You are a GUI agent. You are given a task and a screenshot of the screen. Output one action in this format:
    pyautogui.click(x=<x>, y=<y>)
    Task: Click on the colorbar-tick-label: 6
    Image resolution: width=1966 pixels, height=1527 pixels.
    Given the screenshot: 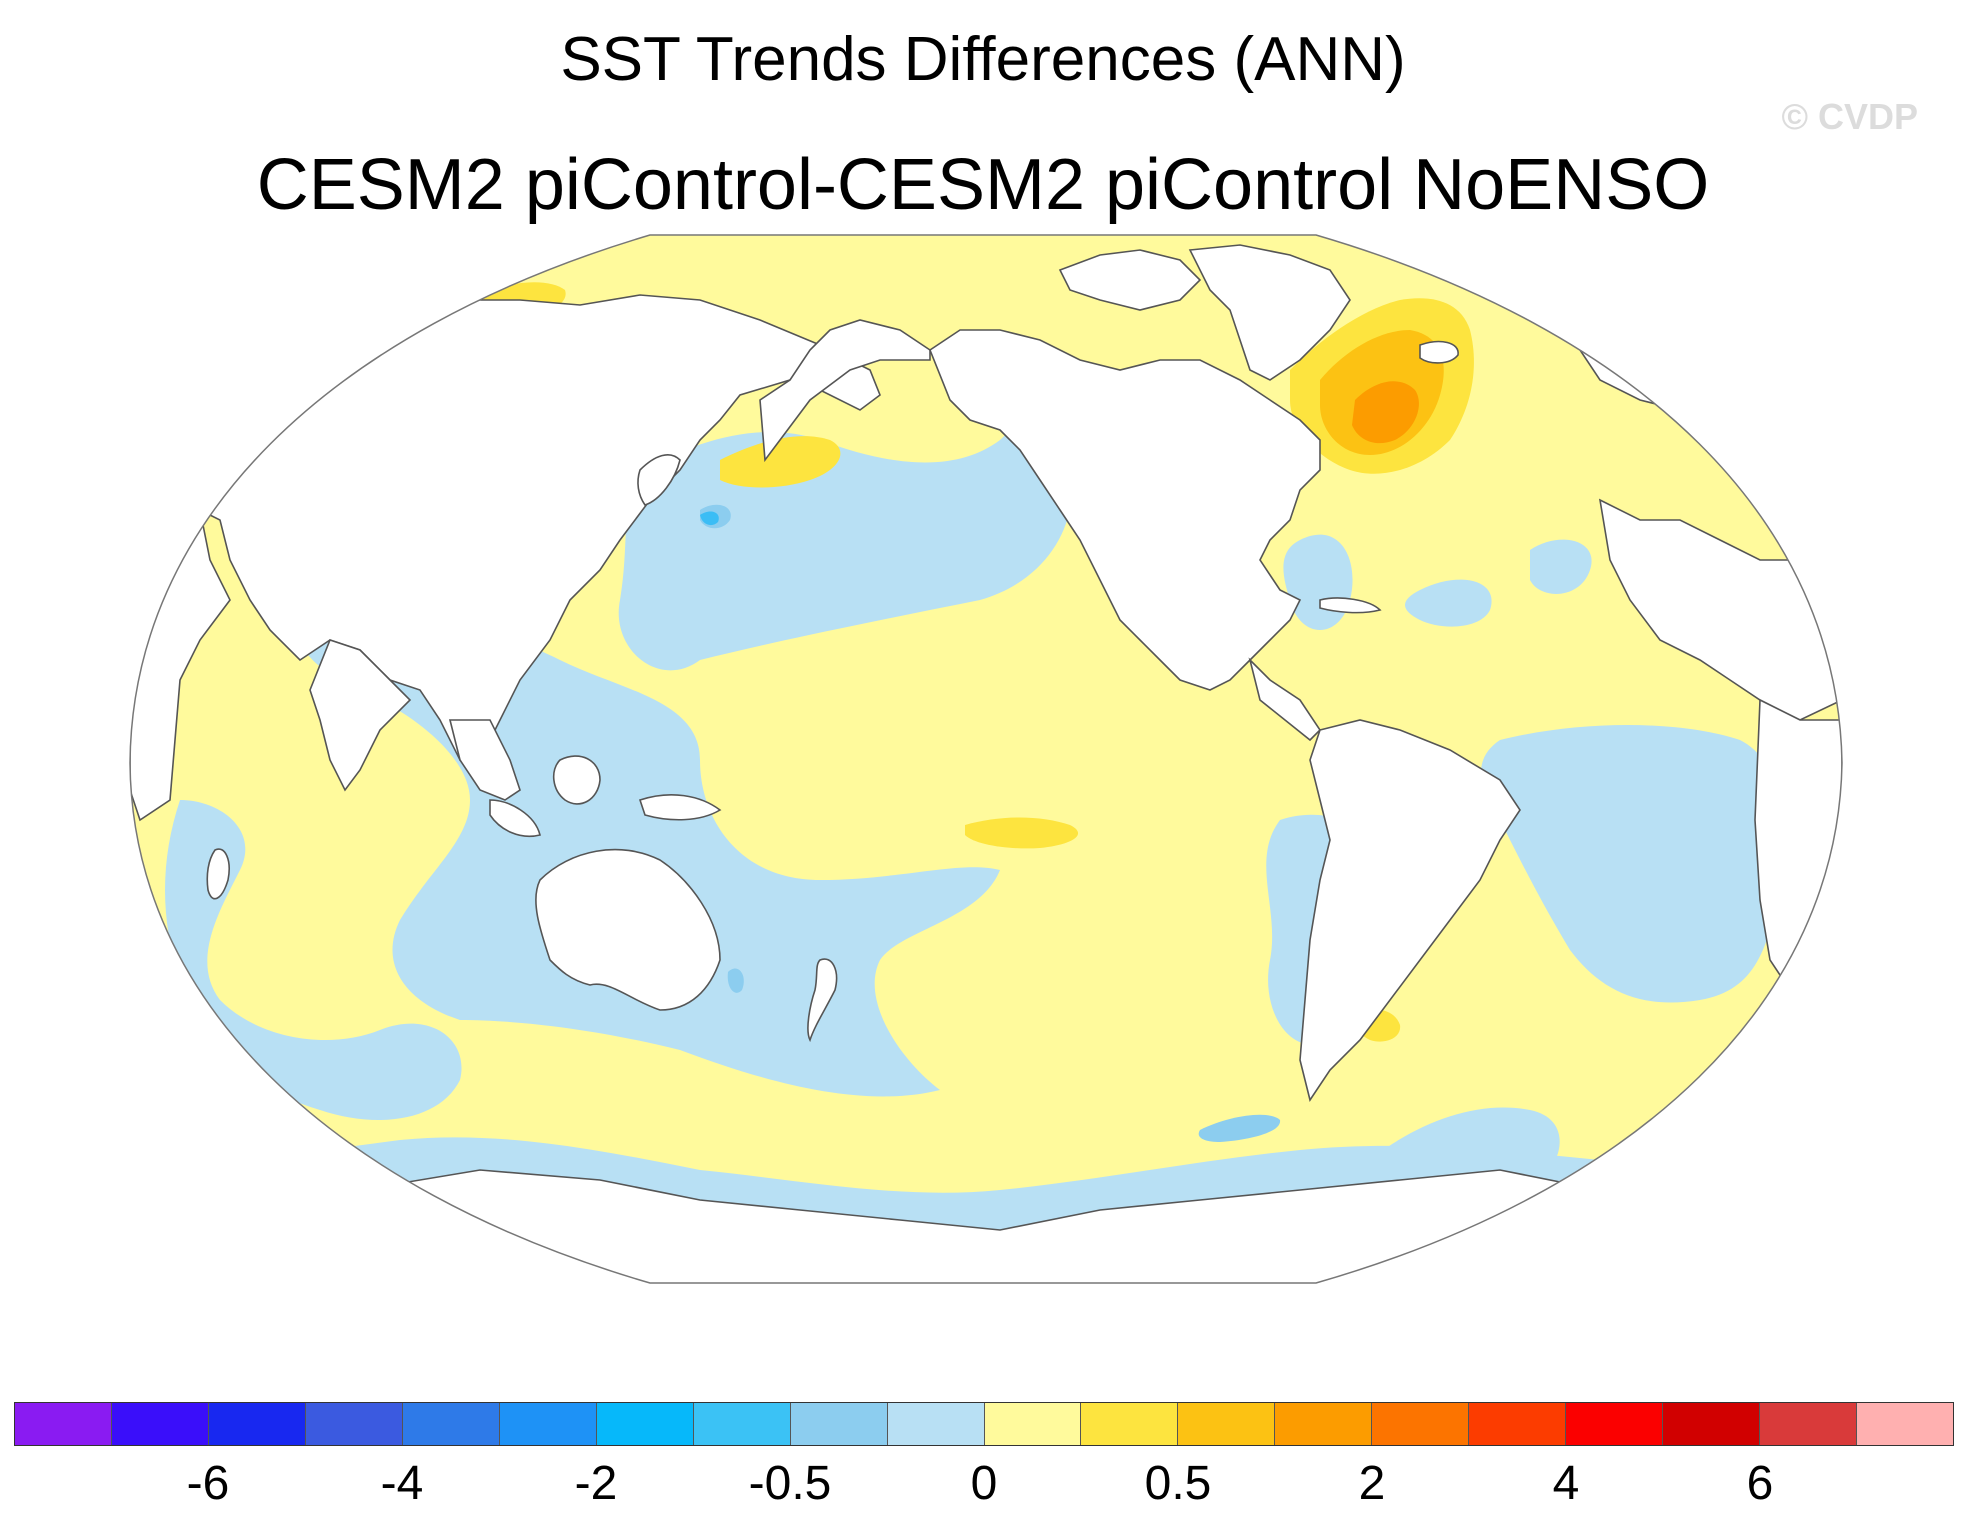 What is the action you would take?
    pyautogui.click(x=1760, y=1483)
    